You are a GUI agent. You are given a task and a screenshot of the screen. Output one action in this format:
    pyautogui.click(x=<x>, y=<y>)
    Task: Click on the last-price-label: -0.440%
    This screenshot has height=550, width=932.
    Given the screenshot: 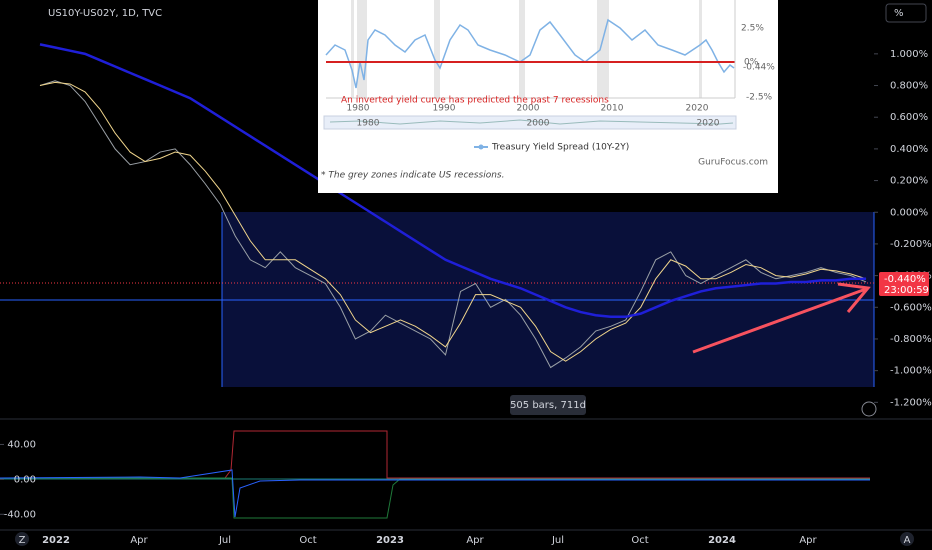 What is the action you would take?
    pyautogui.click(x=905, y=279)
    